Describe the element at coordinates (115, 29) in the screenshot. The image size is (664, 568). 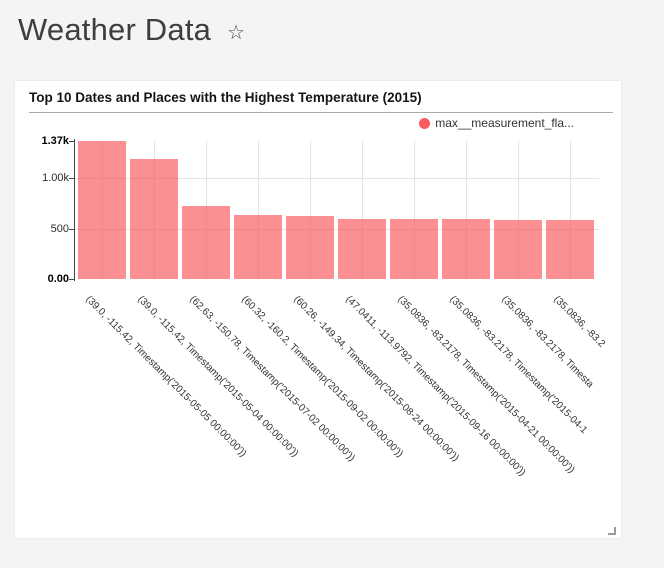
I see `page-title: Weather Data` at that location.